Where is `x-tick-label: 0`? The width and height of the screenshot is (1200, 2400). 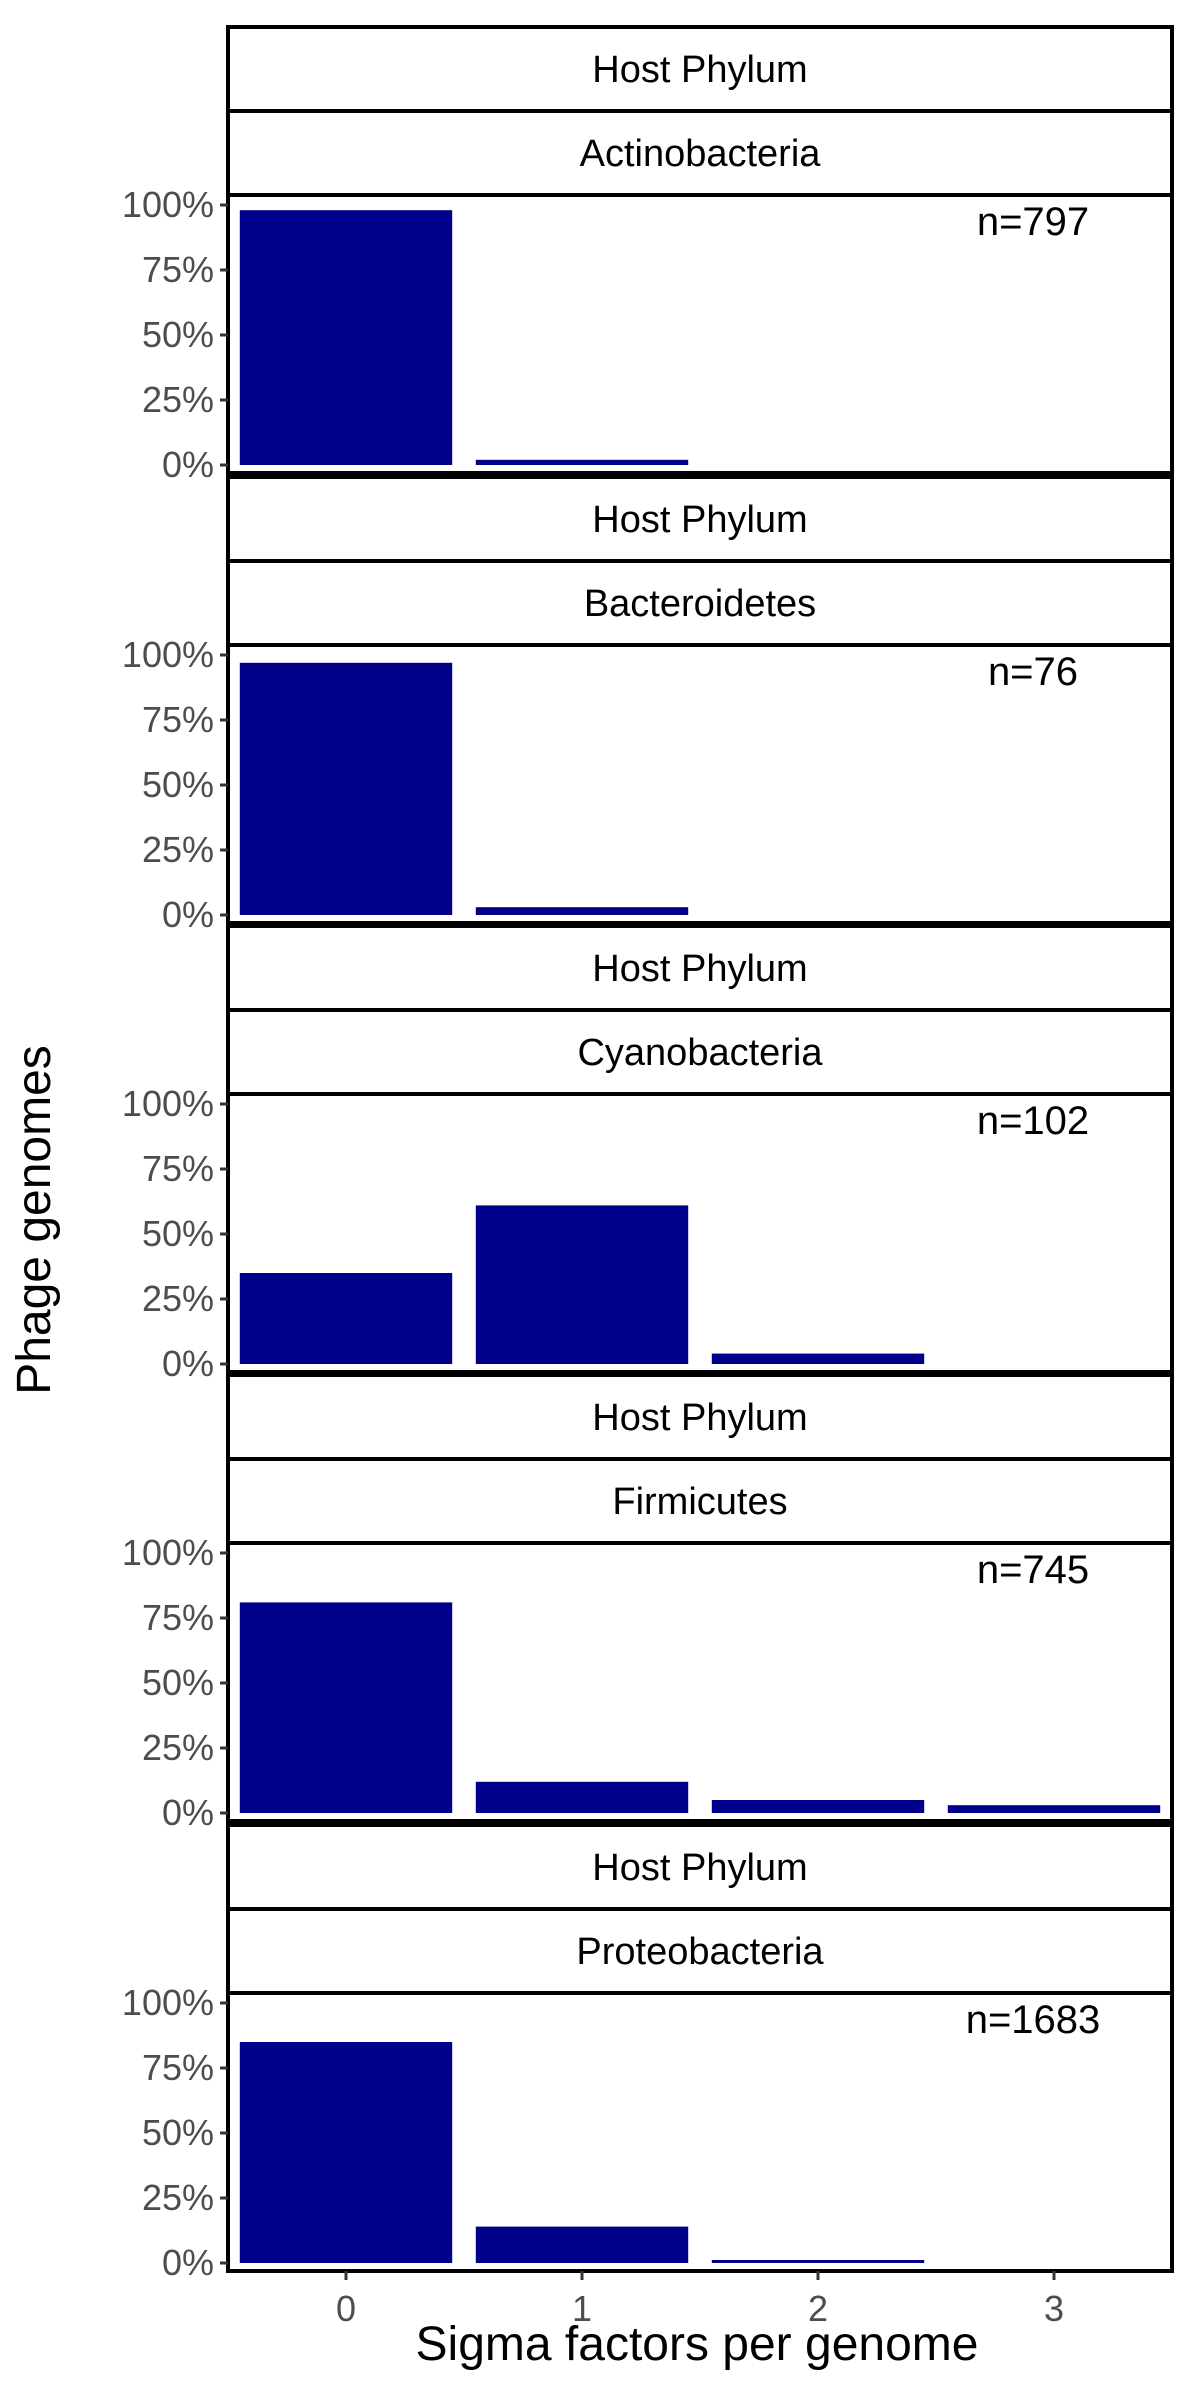
x-tick-label: 0 is located at coordinates (346, 2308).